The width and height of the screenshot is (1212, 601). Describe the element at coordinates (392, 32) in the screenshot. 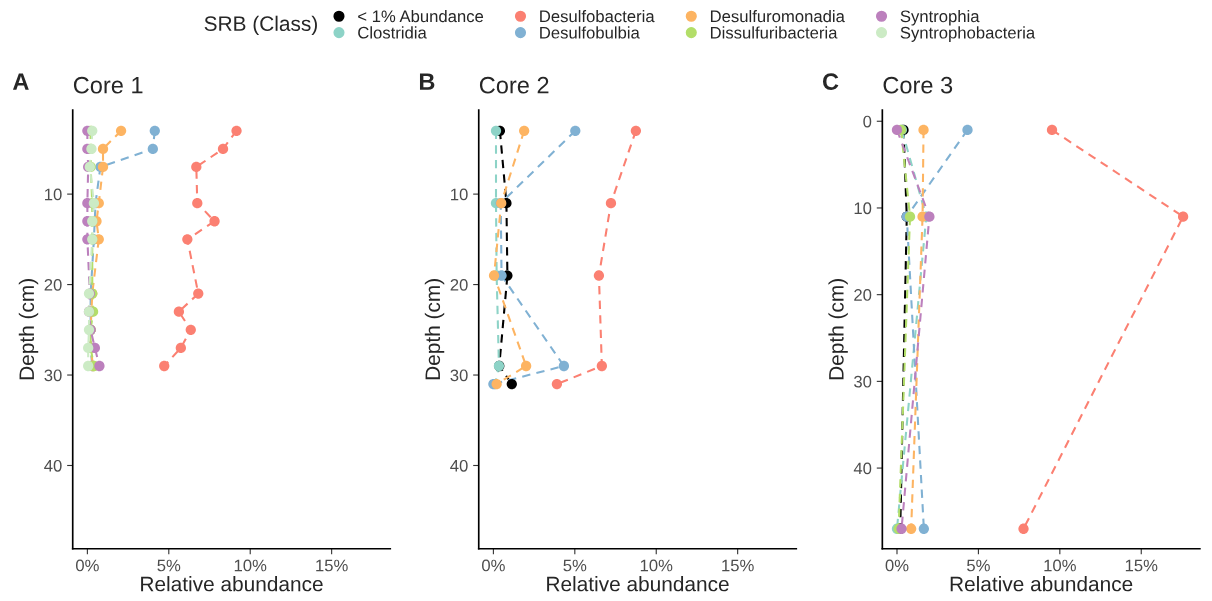

I see `legend-label: Clostridia` at that location.